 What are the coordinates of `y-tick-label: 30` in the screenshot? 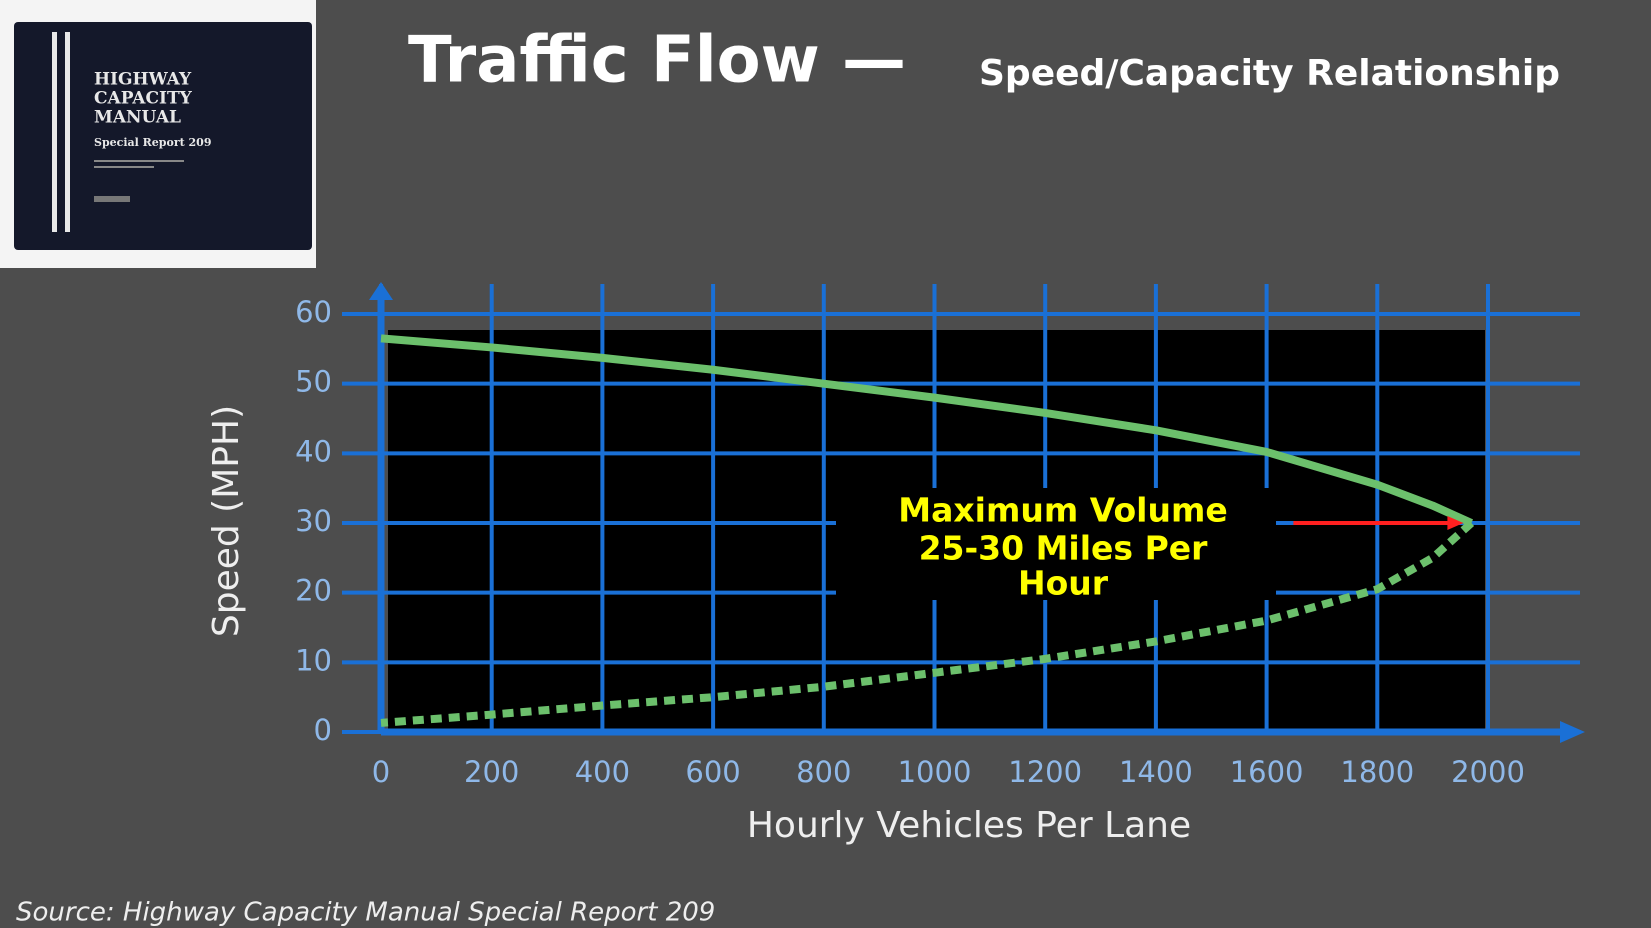 It's located at (313, 521).